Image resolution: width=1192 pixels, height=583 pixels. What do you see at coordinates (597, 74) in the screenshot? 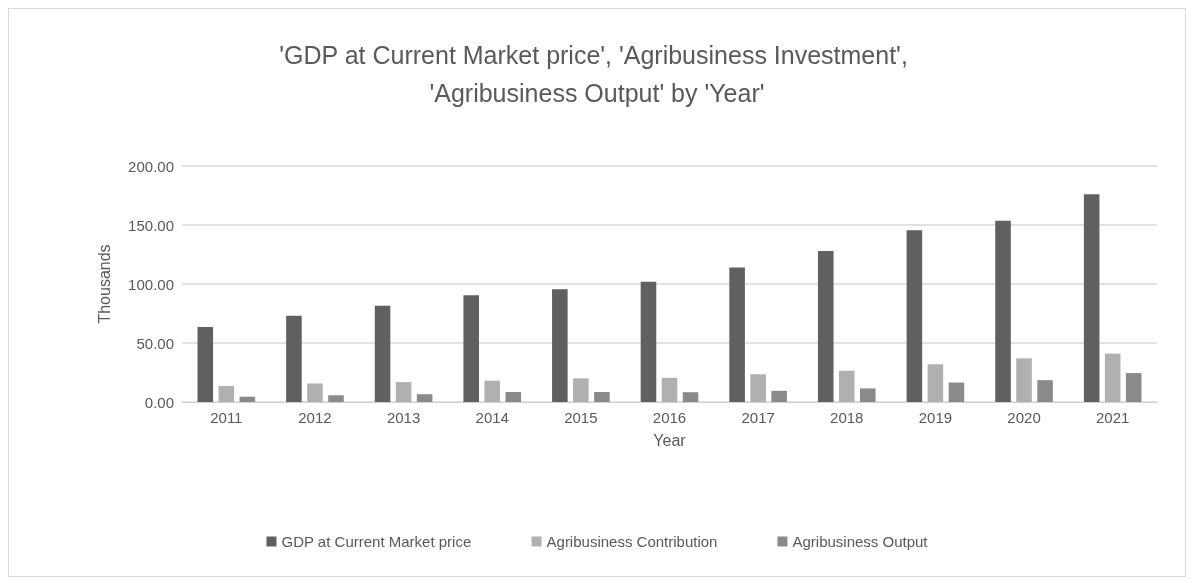
I see `chart-title: 'GDP at Current Market price', 'Agribusiness Investment', 'Agribusiness Output' by 'Year'` at bounding box center [597, 74].